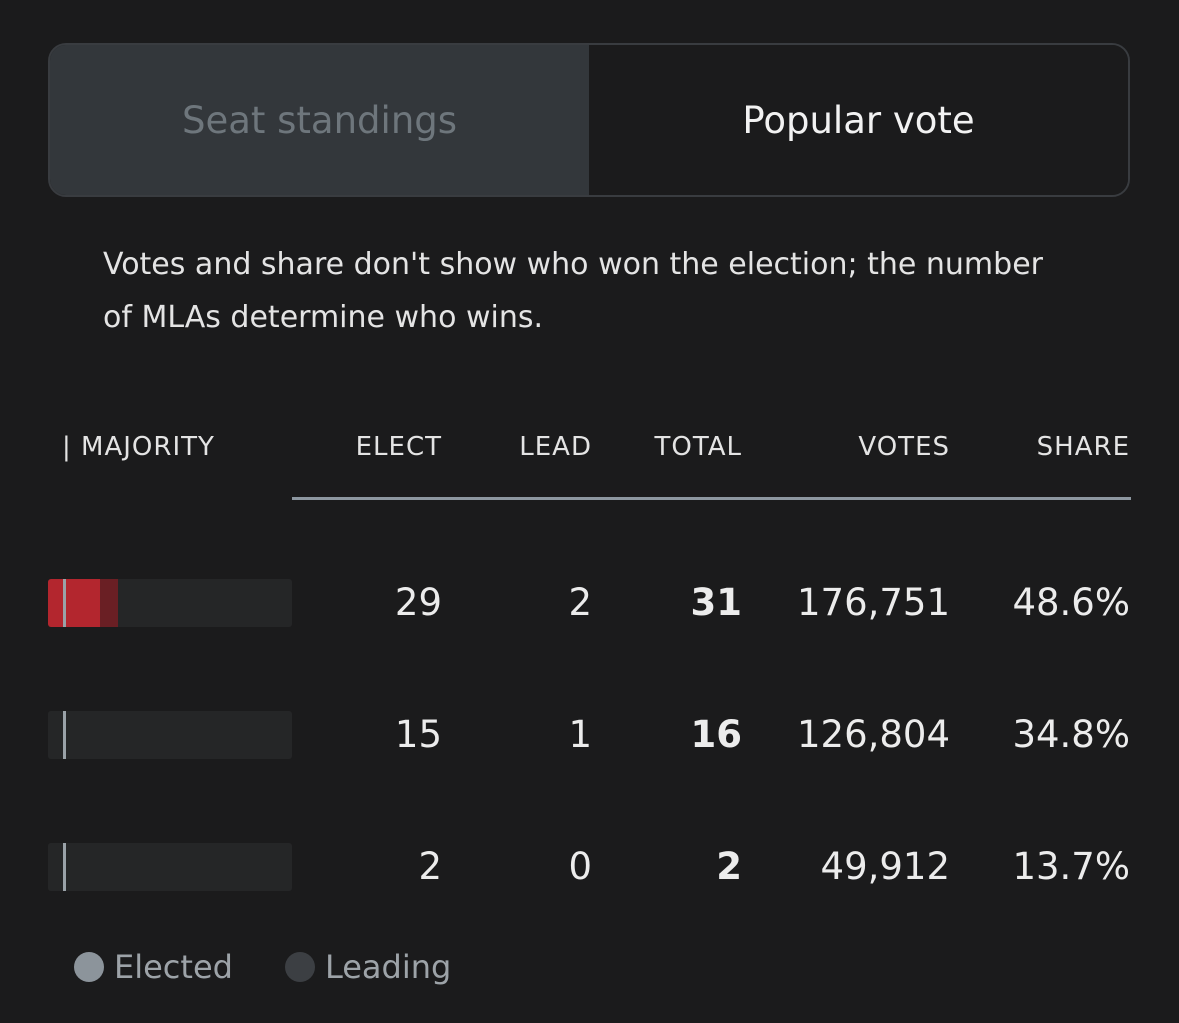 The width and height of the screenshot is (1179, 1023). Describe the element at coordinates (885, 866) in the screenshot. I see `votes-value: 49,912` at that location.